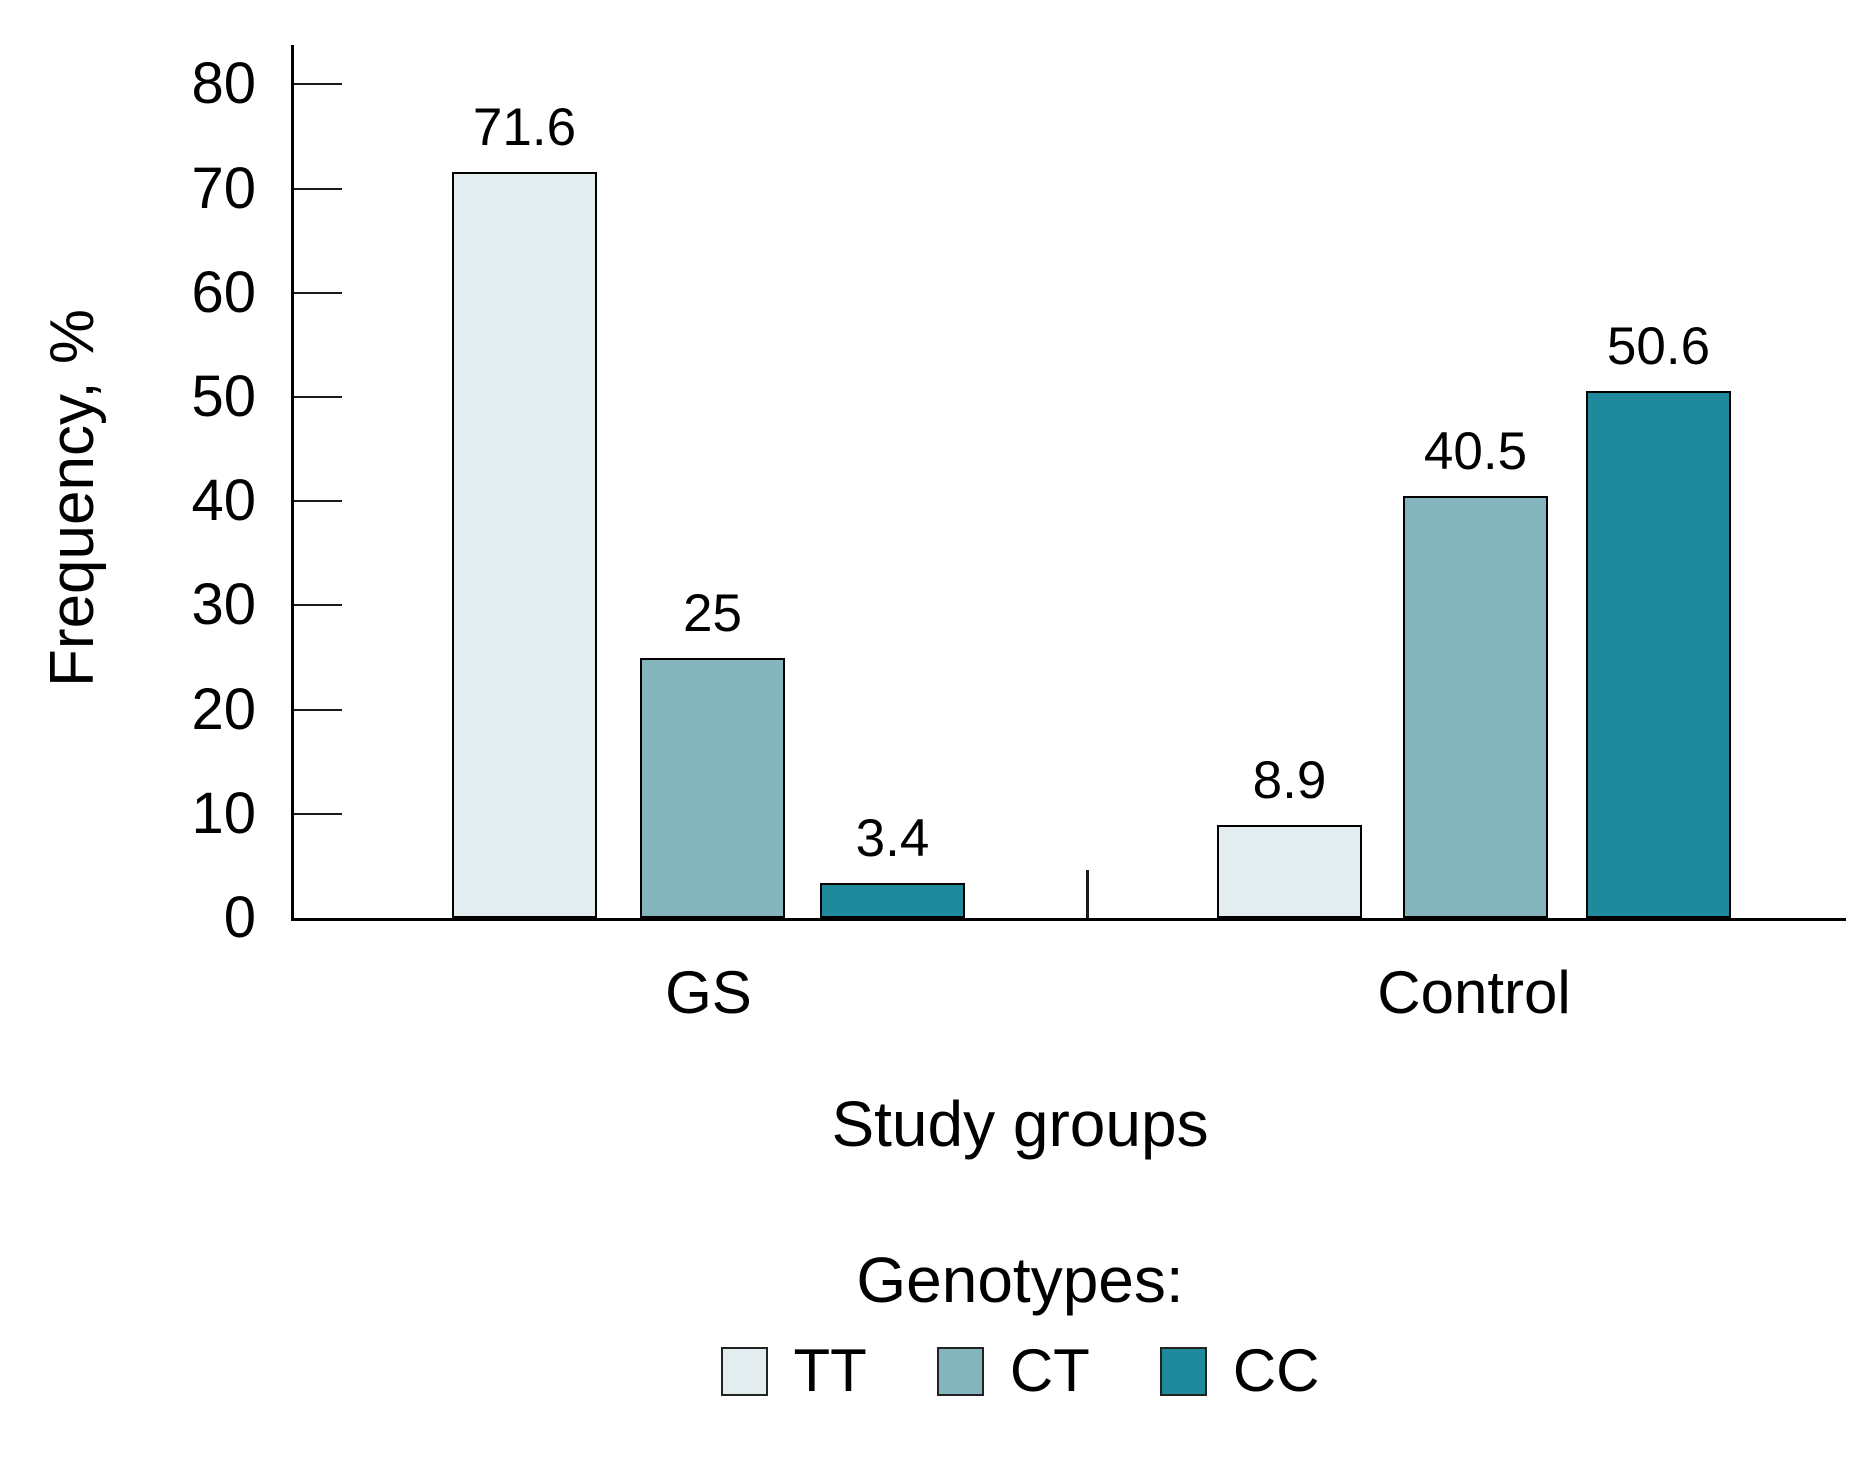  What do you see at coordinates (223, 396) in the screenshot?
I see `y-axis-tick-label: 50` at bounding box center [223, 396].